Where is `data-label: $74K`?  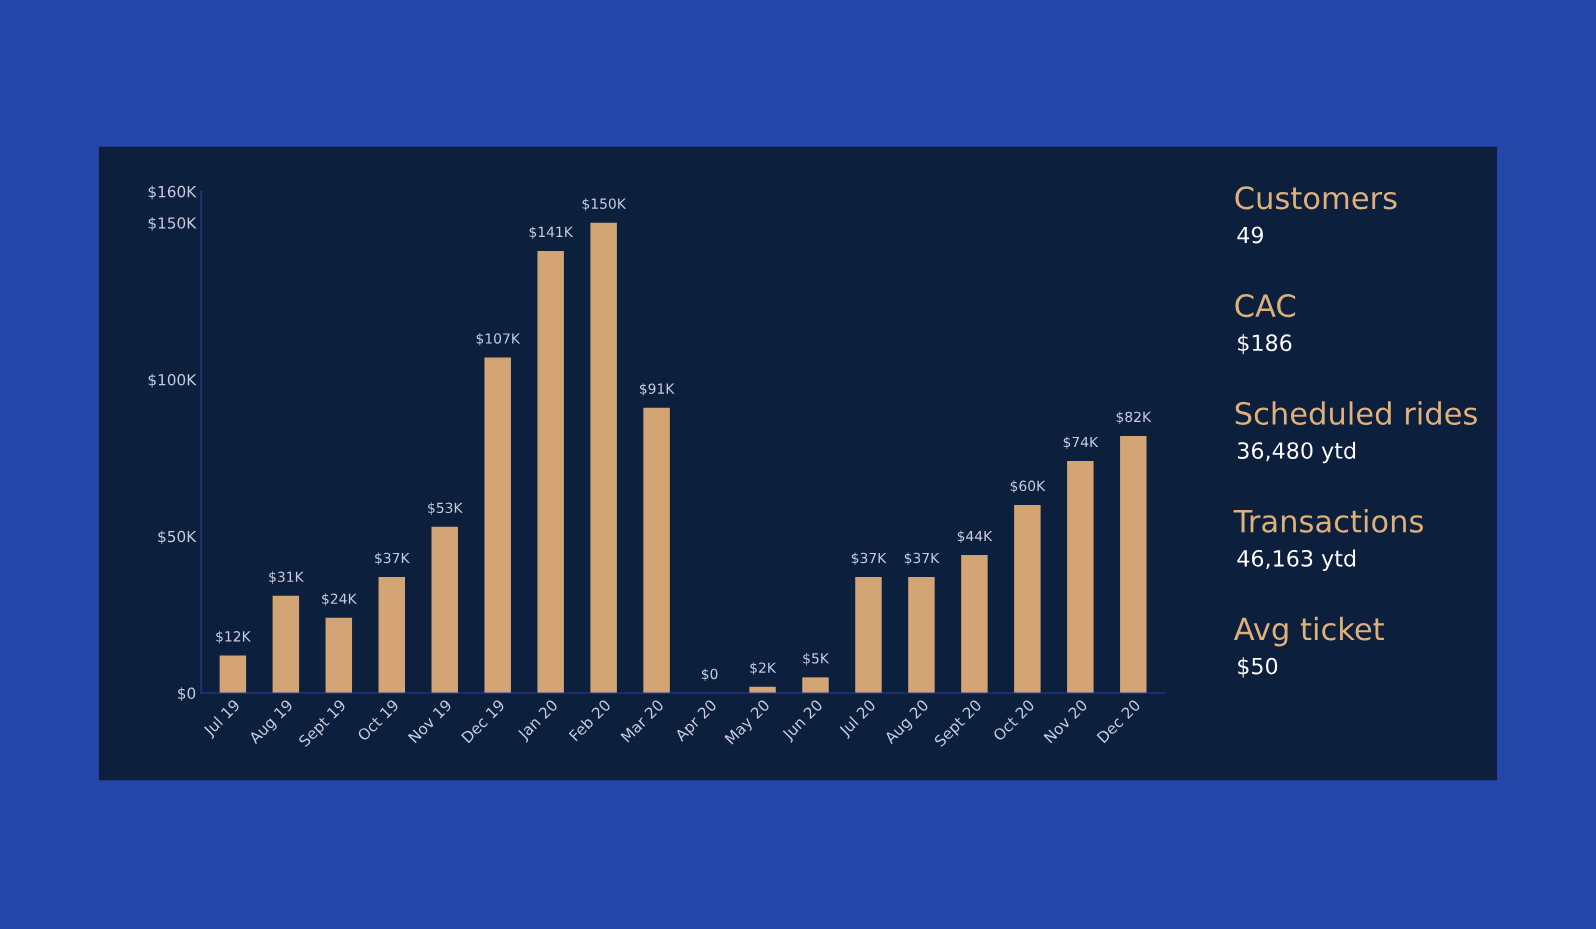 data-label: $74K is located at coordinates (1081, 443).